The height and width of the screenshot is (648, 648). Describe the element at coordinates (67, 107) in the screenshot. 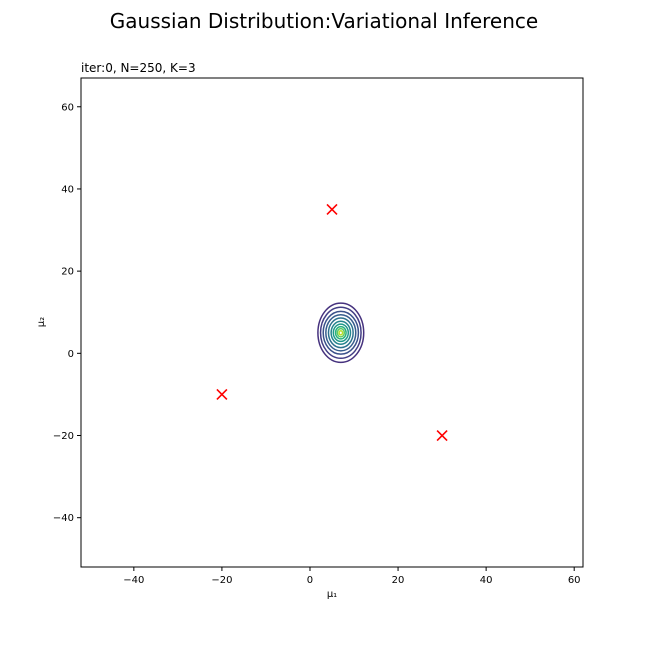

I see `y-tick-label: 60` at that location.